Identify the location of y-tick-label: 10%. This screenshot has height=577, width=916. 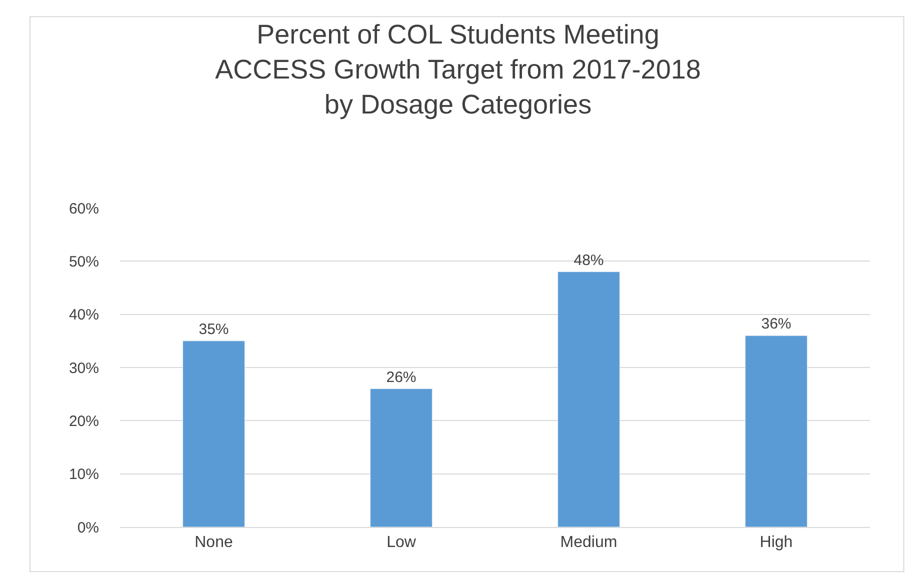
(83, 475).